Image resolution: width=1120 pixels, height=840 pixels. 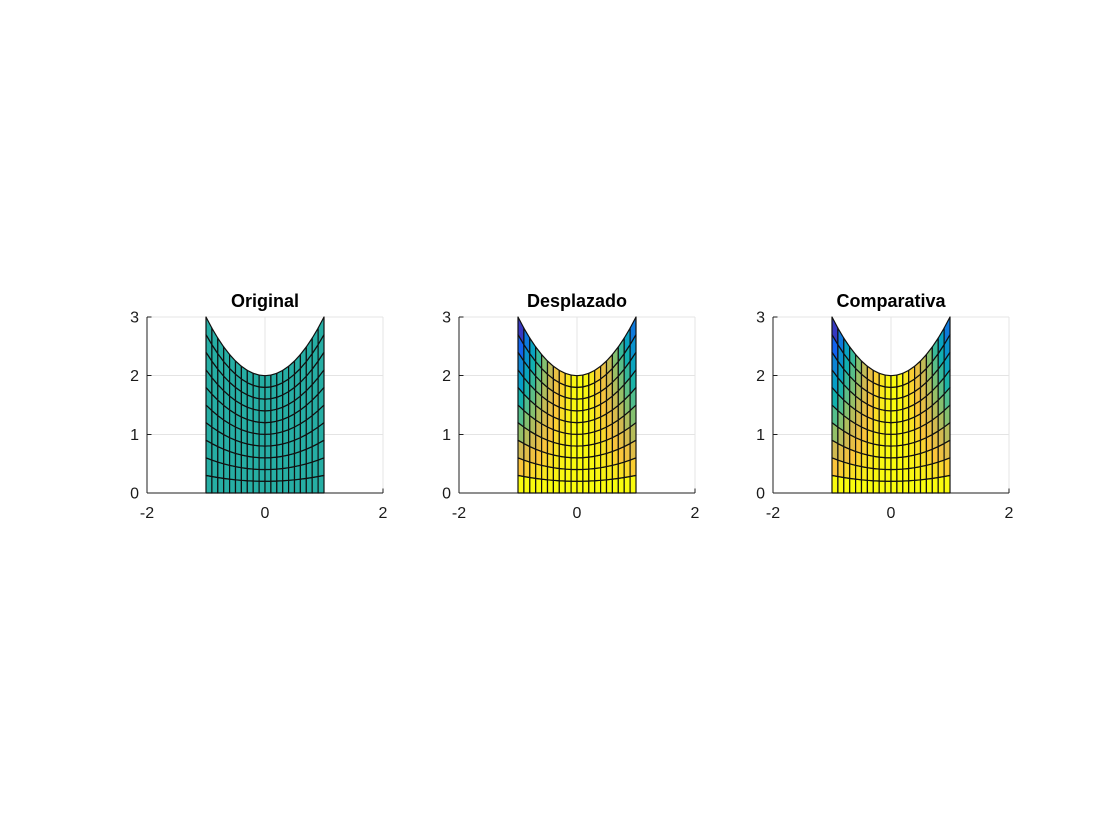 What do you see at coordinates (265, 405) in the screenshot?
I see `mesh-original` at bounding box center [265, 405].